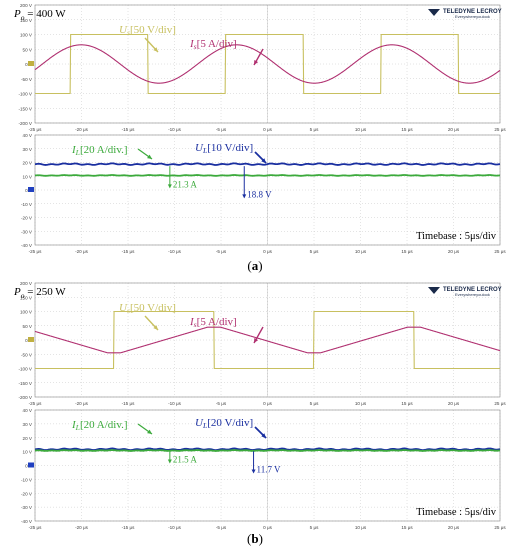  What do you see at coordinates (434, 290) in the screenshot?
I see `brand-mark-icon` at bounding box center [434, 290].